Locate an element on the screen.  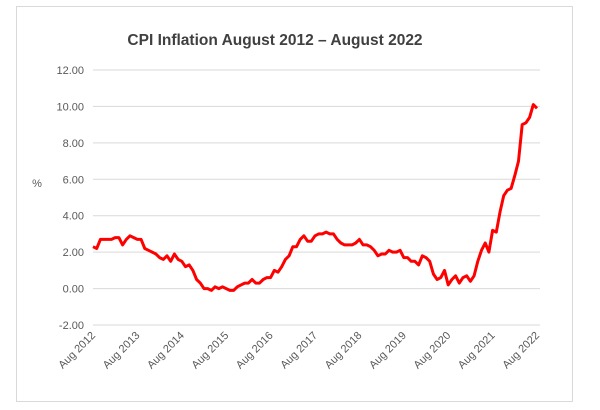
x-tick-label: Aug 2015 is located at coordinates (211, 351).